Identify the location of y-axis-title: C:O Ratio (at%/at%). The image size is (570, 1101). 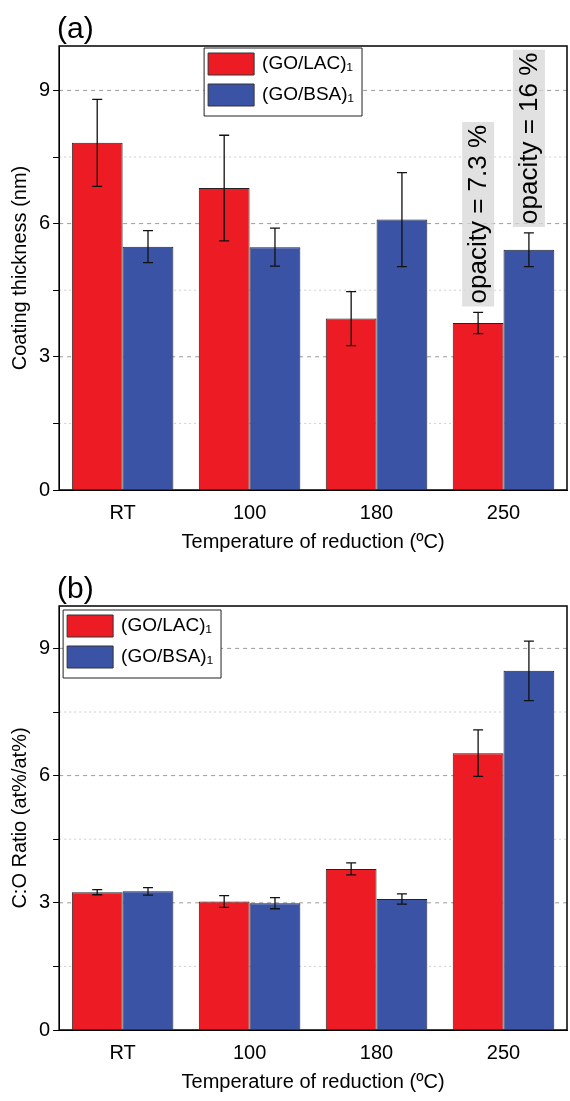
(18, 818).